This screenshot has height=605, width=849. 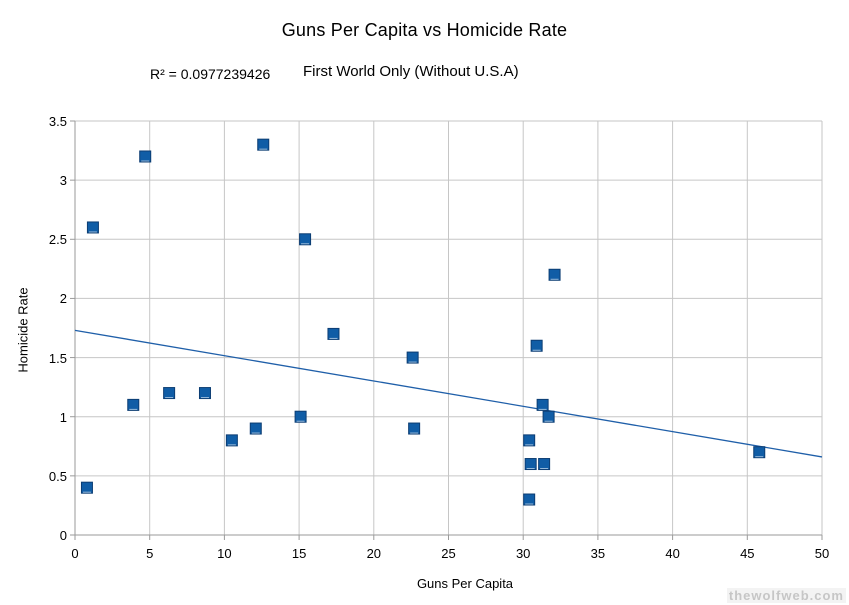 What do you see at coordinates (424, 30) in the screenshot?
I see `chart-title: Guns Per Capita vs Homicide Rate` at bounding box center [424, 30].